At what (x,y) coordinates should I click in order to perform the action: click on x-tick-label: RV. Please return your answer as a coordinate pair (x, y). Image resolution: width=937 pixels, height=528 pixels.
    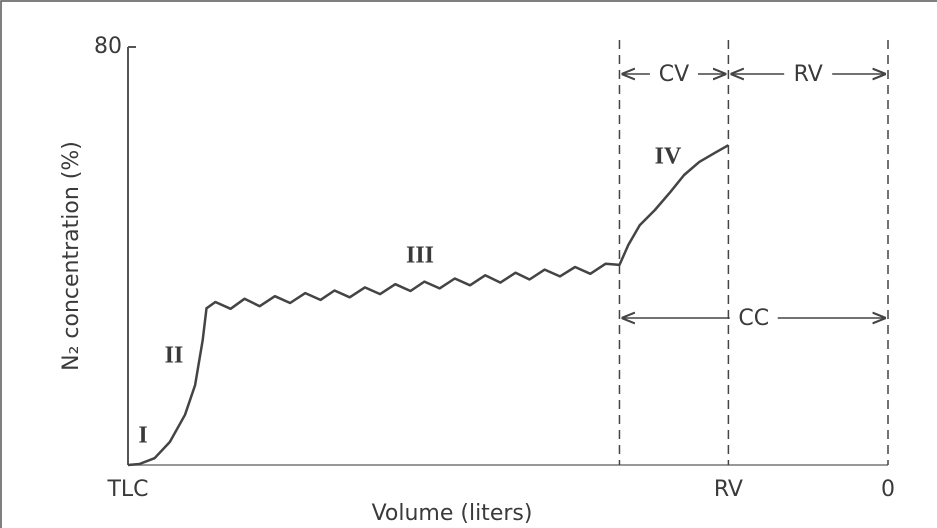
    Looking at the image, I should click on (728, 489).